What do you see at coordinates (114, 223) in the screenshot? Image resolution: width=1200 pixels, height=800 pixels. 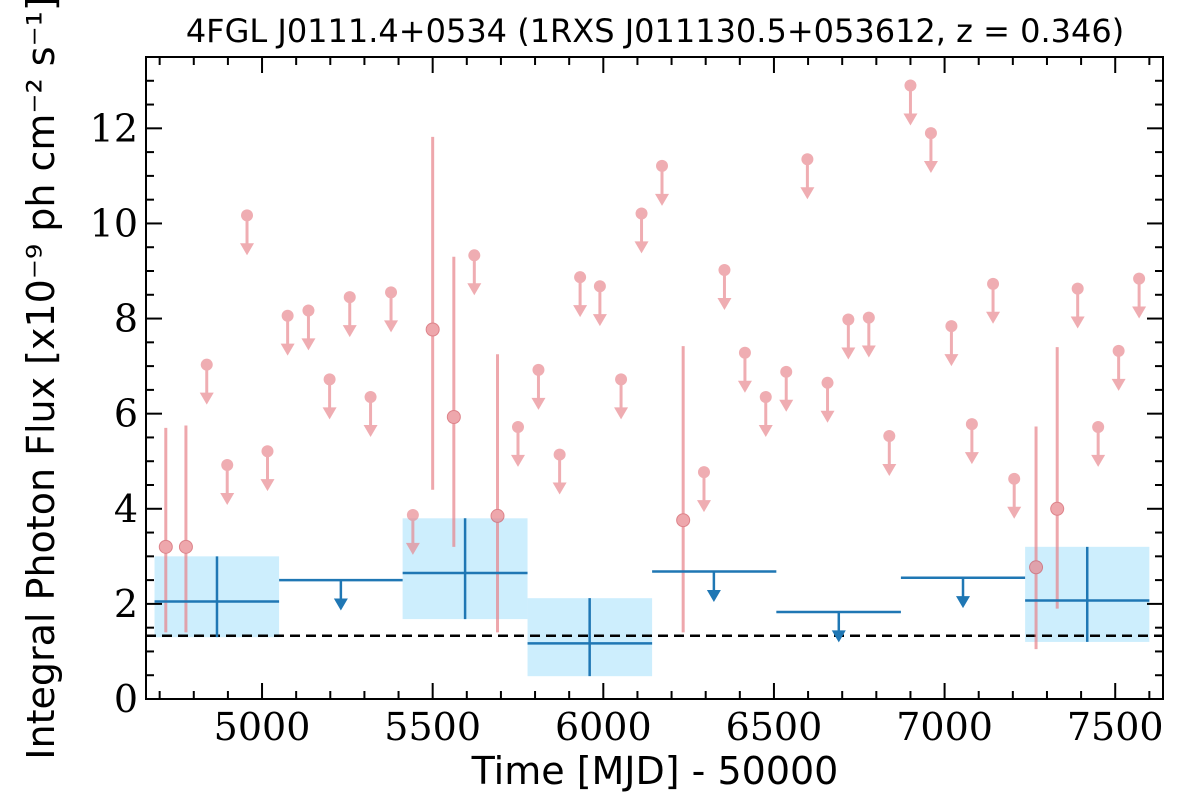 I see `y-tick-label-10: 10` at bounding box center [114, 223].